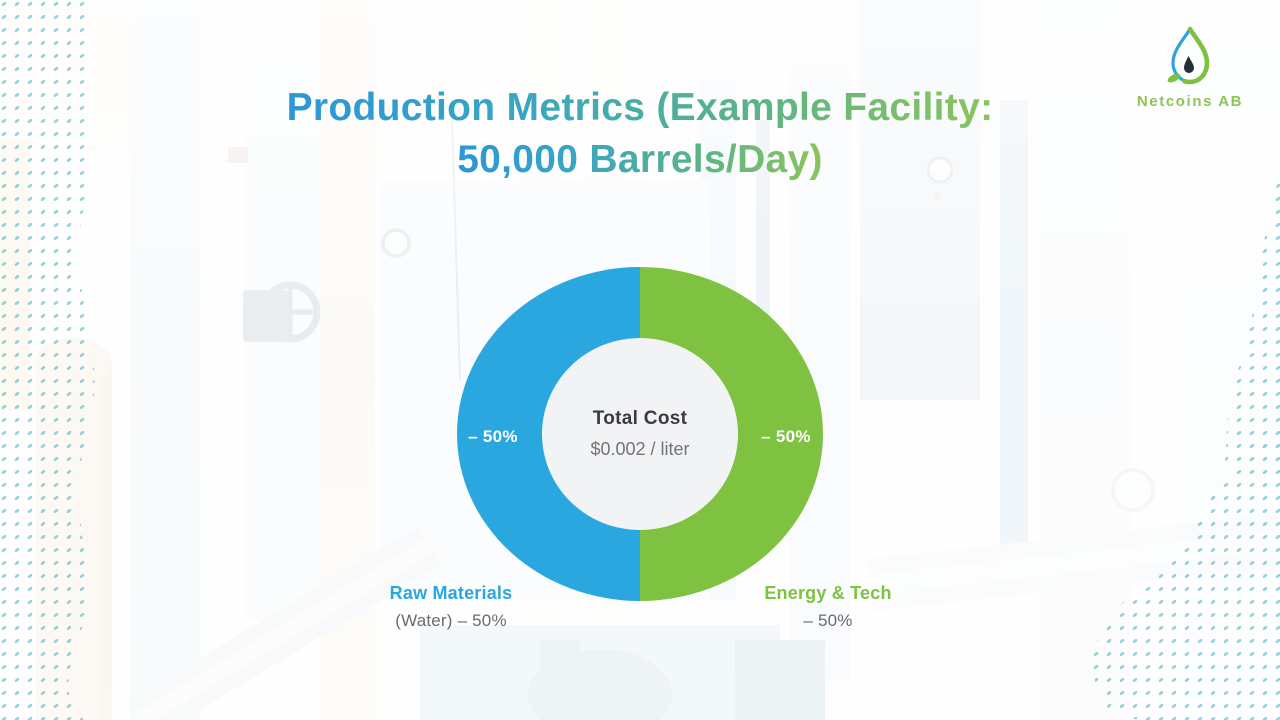 This screenshot has width=1280, height=720. I want to click on donut-hole: Total Cost $0.002 / liter, so click(640, 434).